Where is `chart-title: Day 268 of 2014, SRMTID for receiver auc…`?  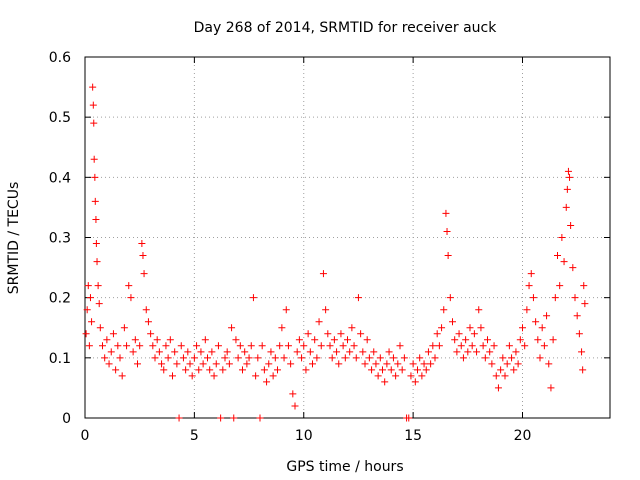
chart-title: Day 268 of 2014, SRMTID for receiver auc… is located at coordinates (346, 28).